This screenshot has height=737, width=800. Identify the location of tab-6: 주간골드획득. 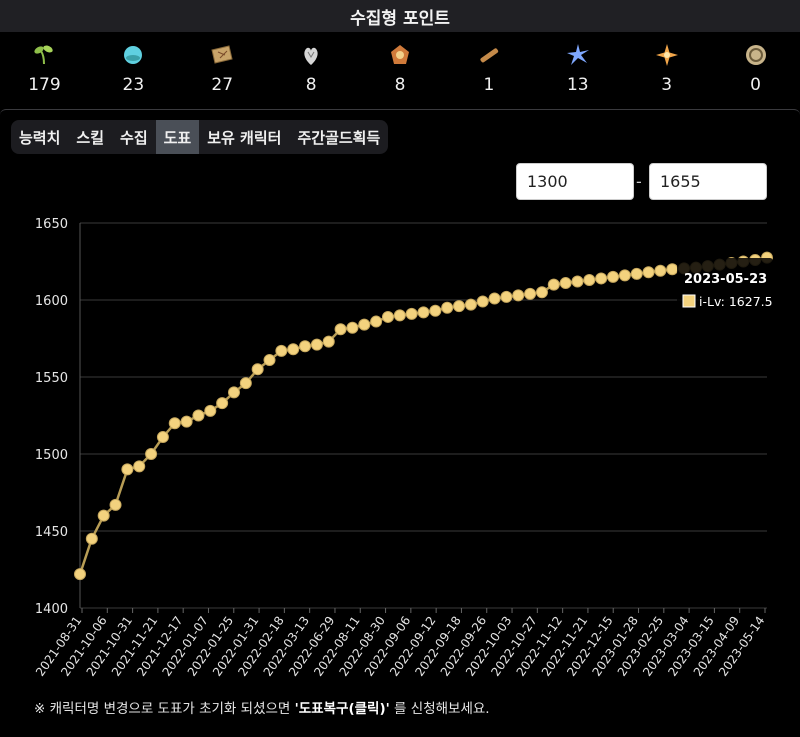
(339, 137).